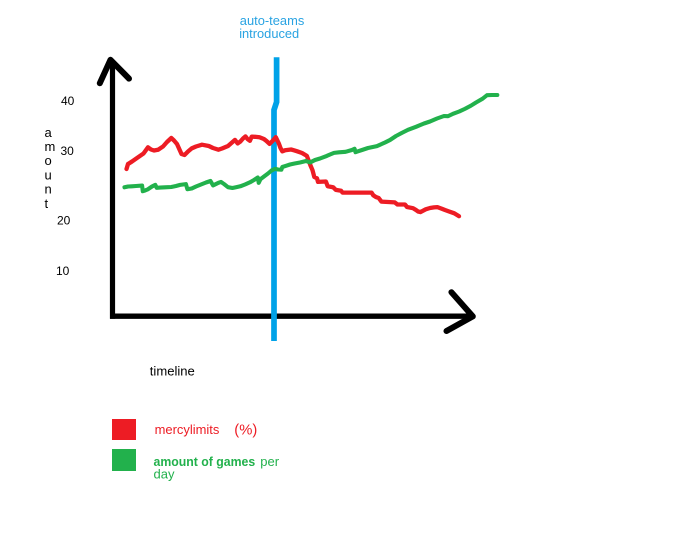 The width and height of the screenshot is (685, 559). Describe the element at coordinates (63, 271) in the screenshot. I see `svg-text: 10` at that location.